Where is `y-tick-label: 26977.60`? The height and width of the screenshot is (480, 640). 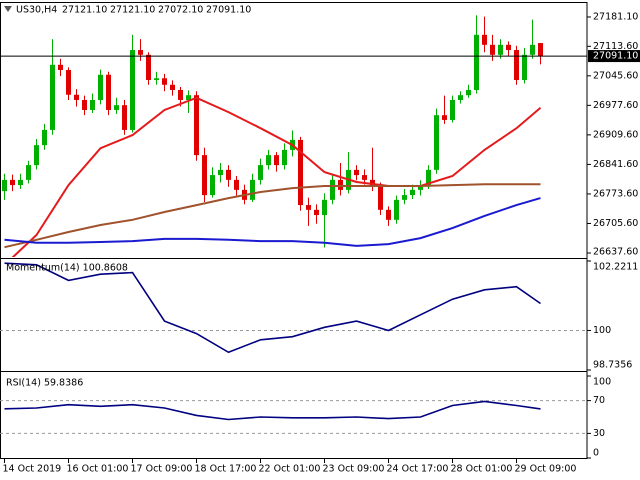
y-tick-label: 26977.60 is located at coordinates (615, 105).